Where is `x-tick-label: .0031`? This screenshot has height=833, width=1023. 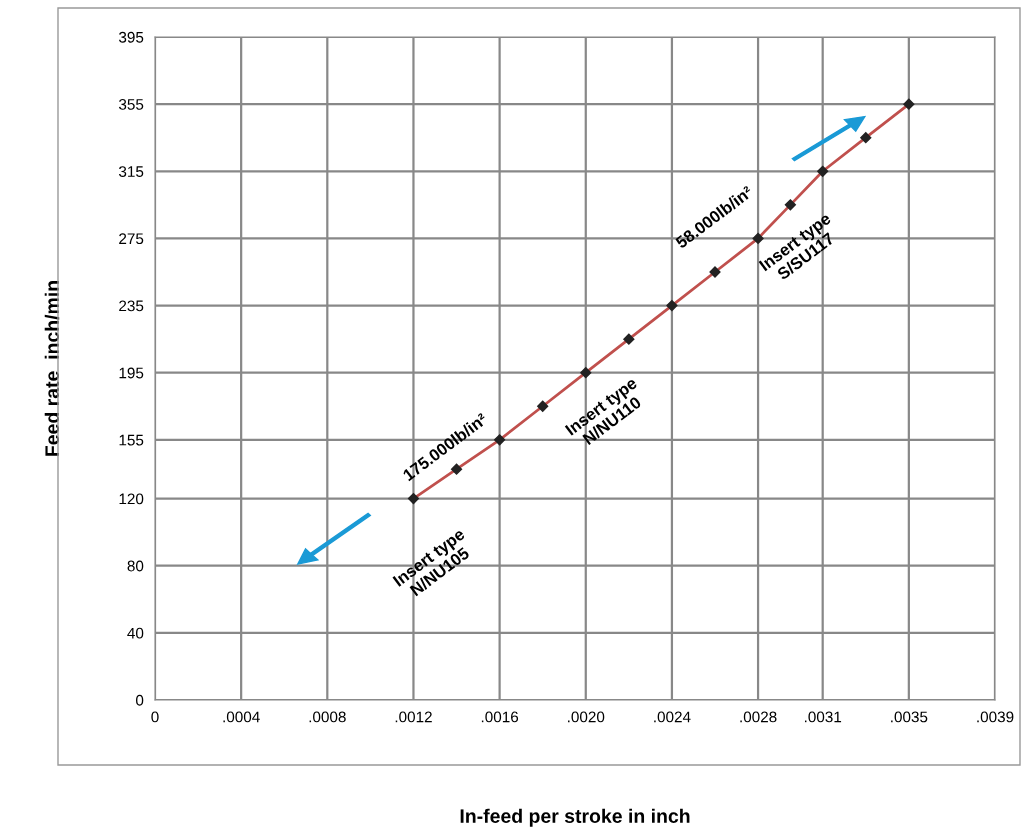 x-tick-label: .0031 is located at coordinates (823, 717).